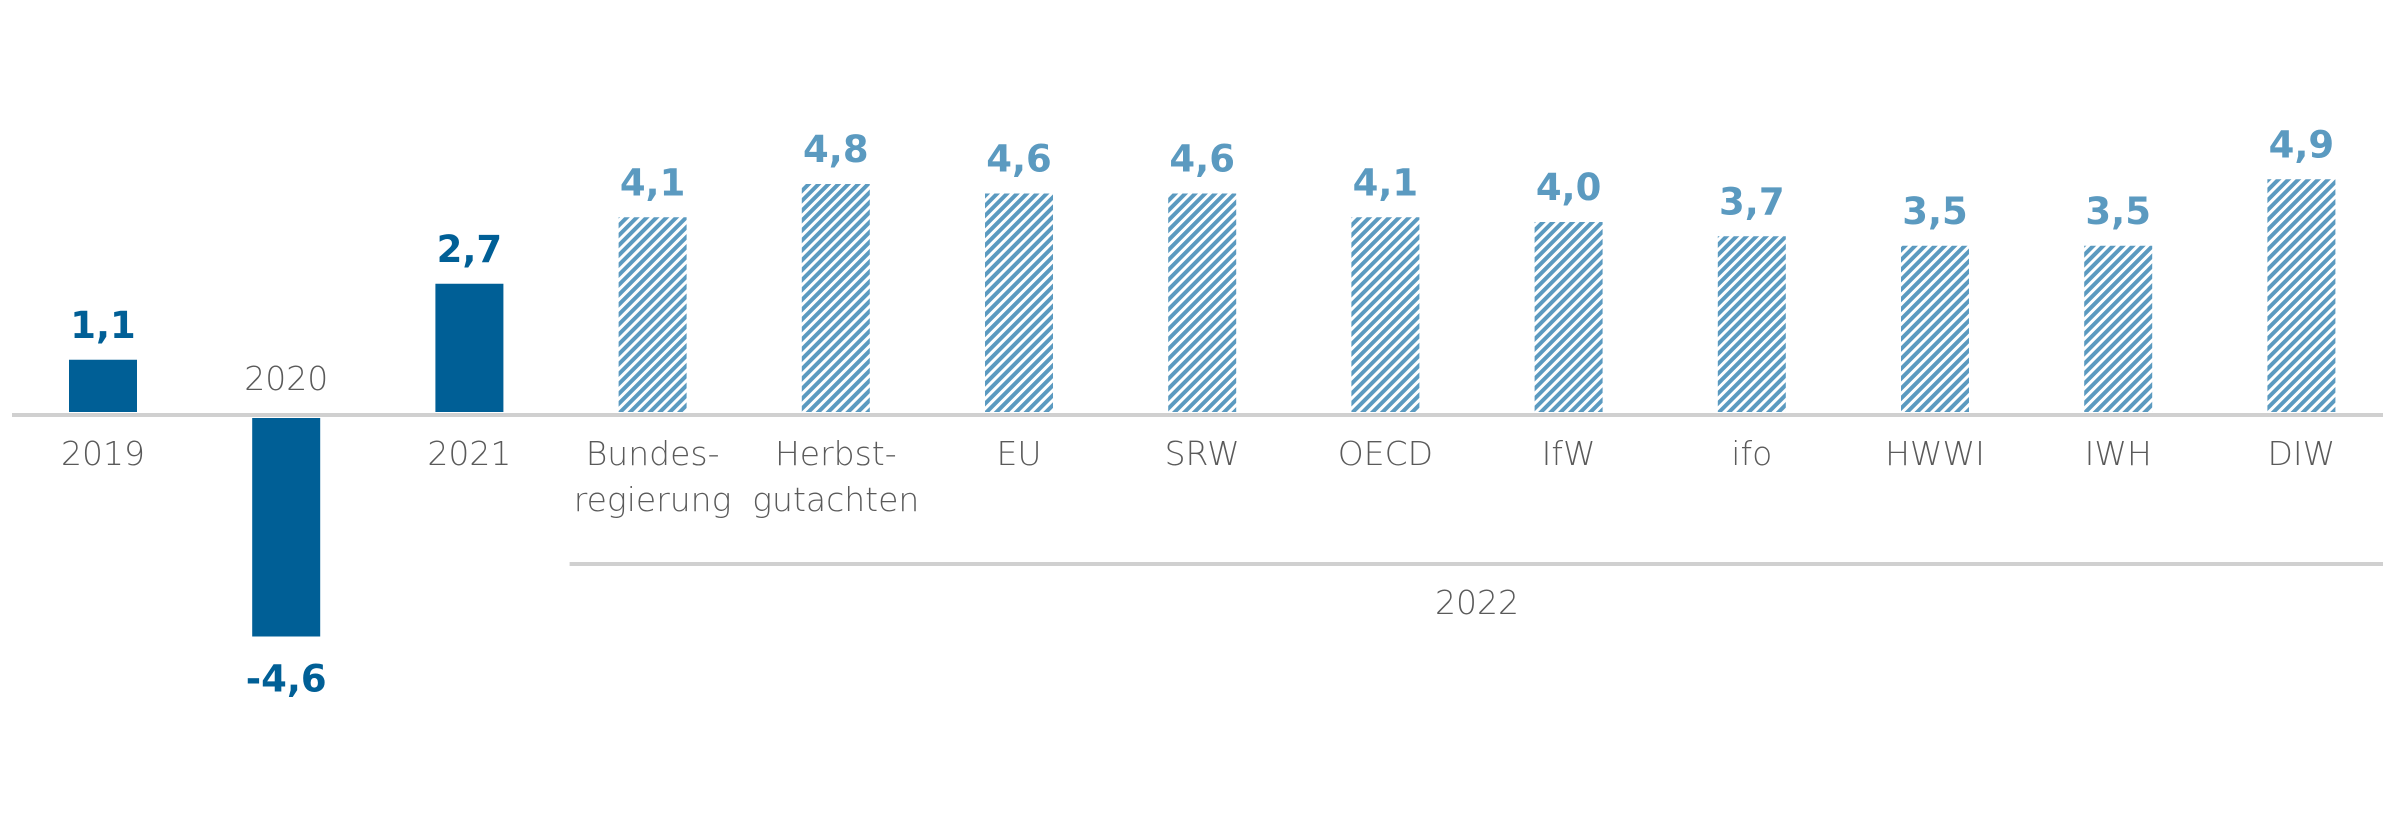  Describe the element at coordinates (286, 679) in the screenshot. I see `value-label: -4,6` at that location.